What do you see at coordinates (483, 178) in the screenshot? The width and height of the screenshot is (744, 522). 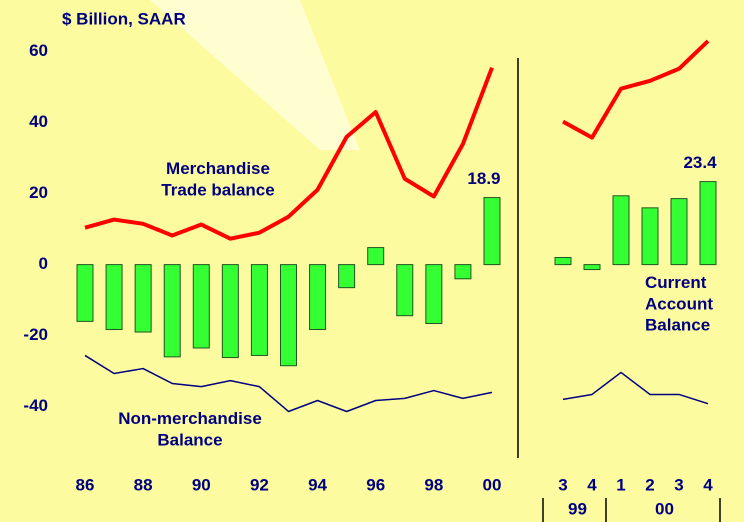 I see `data-label: 18.9` at bounding box center [483, 178].